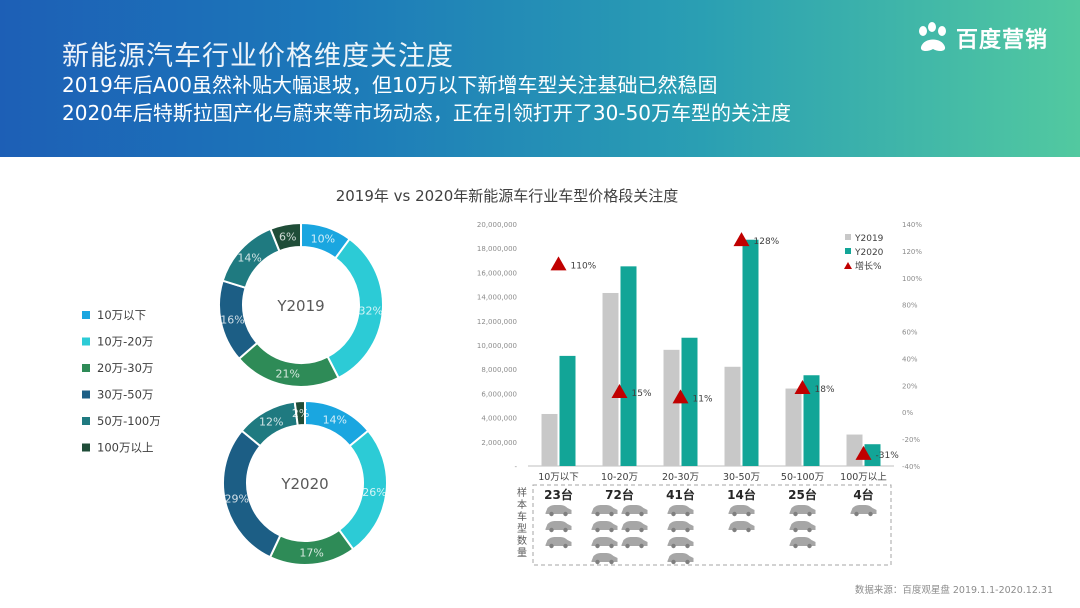 This screenshot has height=608, width=1080. Describe the element at coordinates (497, 322) in the screenshot. I see `left-tick-4: 12,000,000` at that location.